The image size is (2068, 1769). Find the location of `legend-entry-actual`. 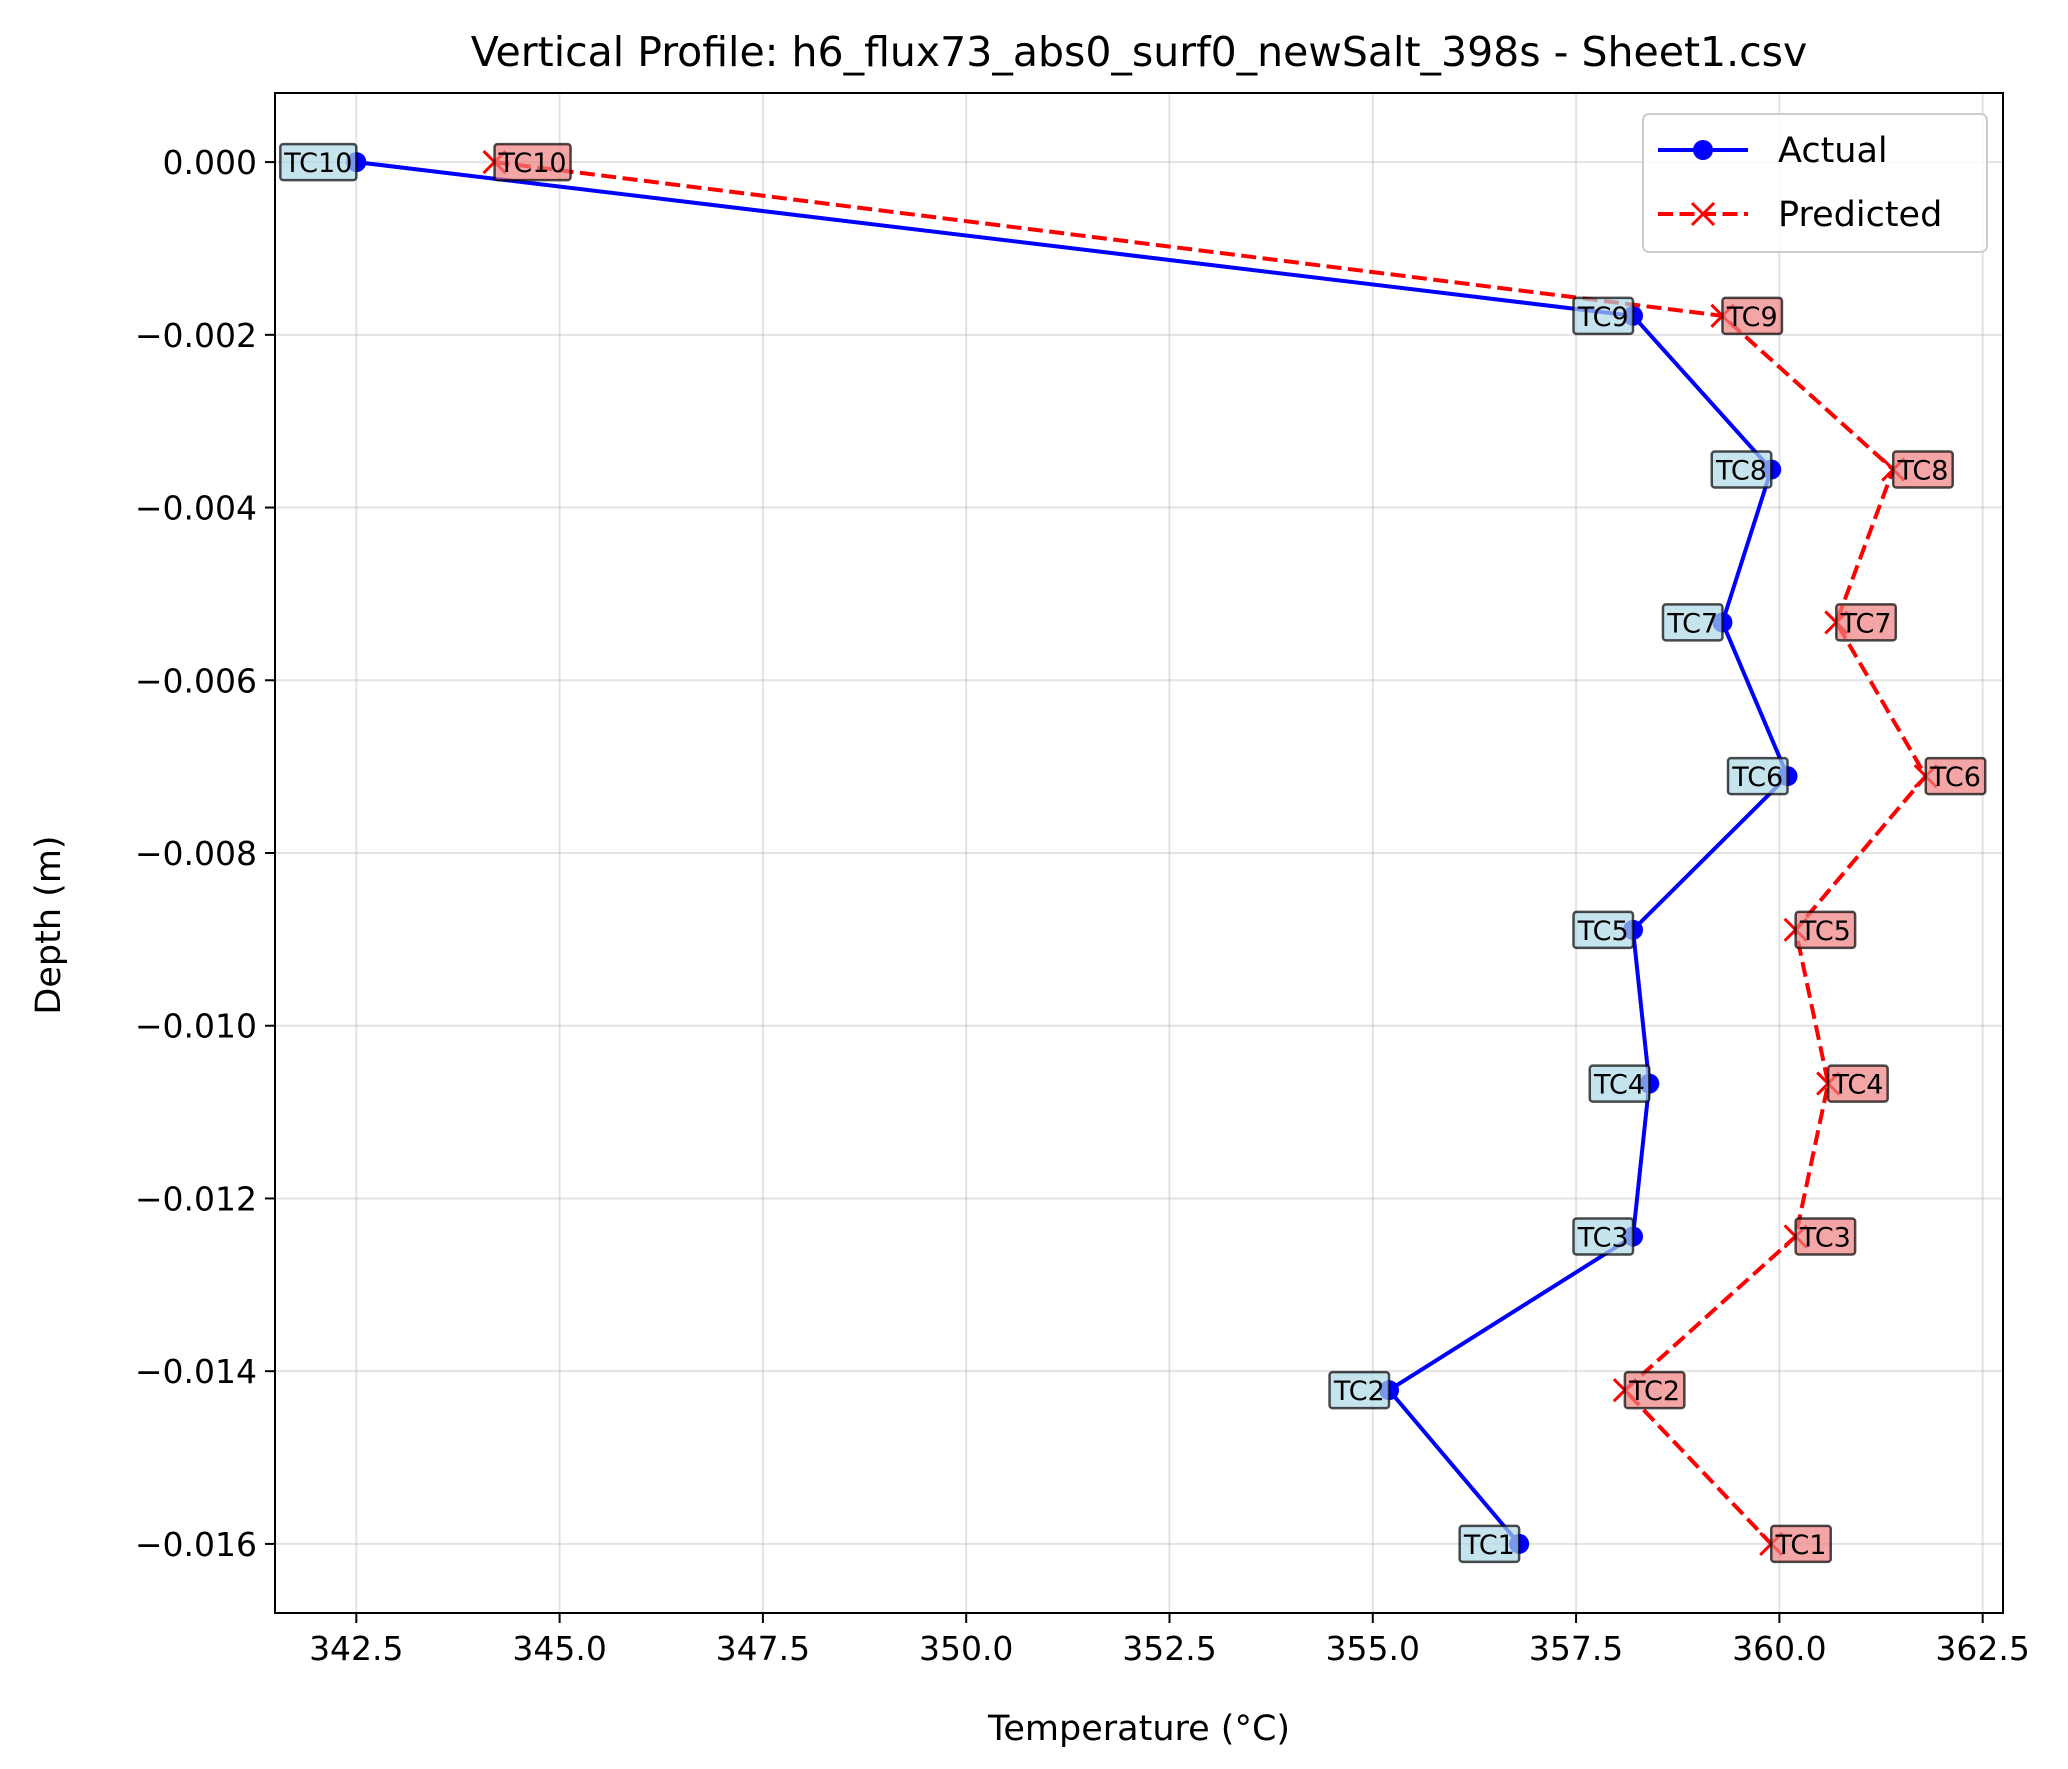

legend-entry-actual is located at coordinates (1703, 150).